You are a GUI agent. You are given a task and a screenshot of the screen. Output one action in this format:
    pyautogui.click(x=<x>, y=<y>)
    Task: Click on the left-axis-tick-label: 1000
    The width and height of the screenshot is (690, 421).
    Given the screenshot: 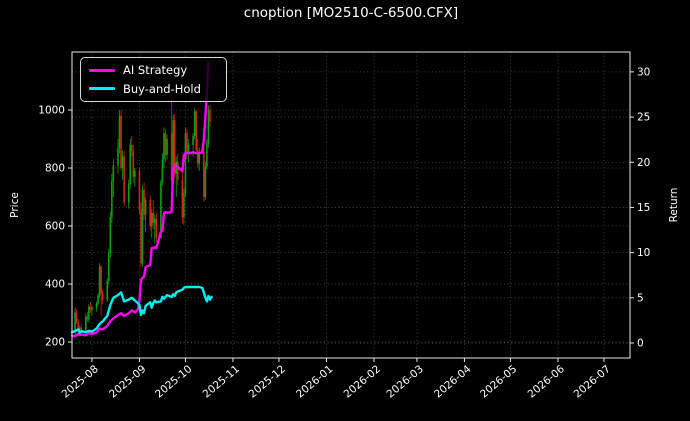 What is the action you would take?
    pyautogui.click(x=51, y=111)
    